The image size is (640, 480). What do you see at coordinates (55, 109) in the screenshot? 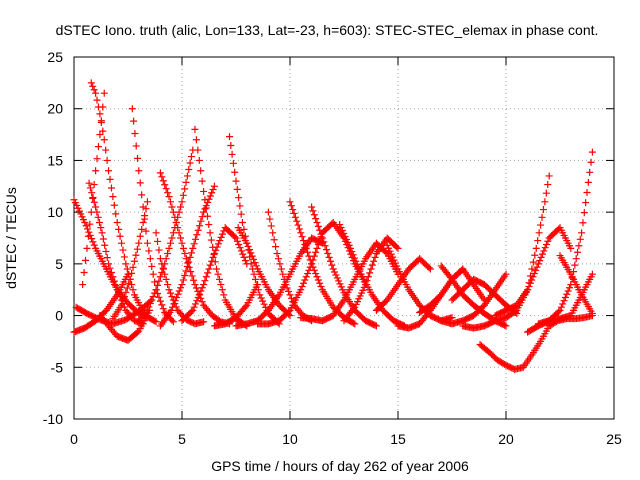
I see `y-tick-label: 20` at bounding box center [55, 109].